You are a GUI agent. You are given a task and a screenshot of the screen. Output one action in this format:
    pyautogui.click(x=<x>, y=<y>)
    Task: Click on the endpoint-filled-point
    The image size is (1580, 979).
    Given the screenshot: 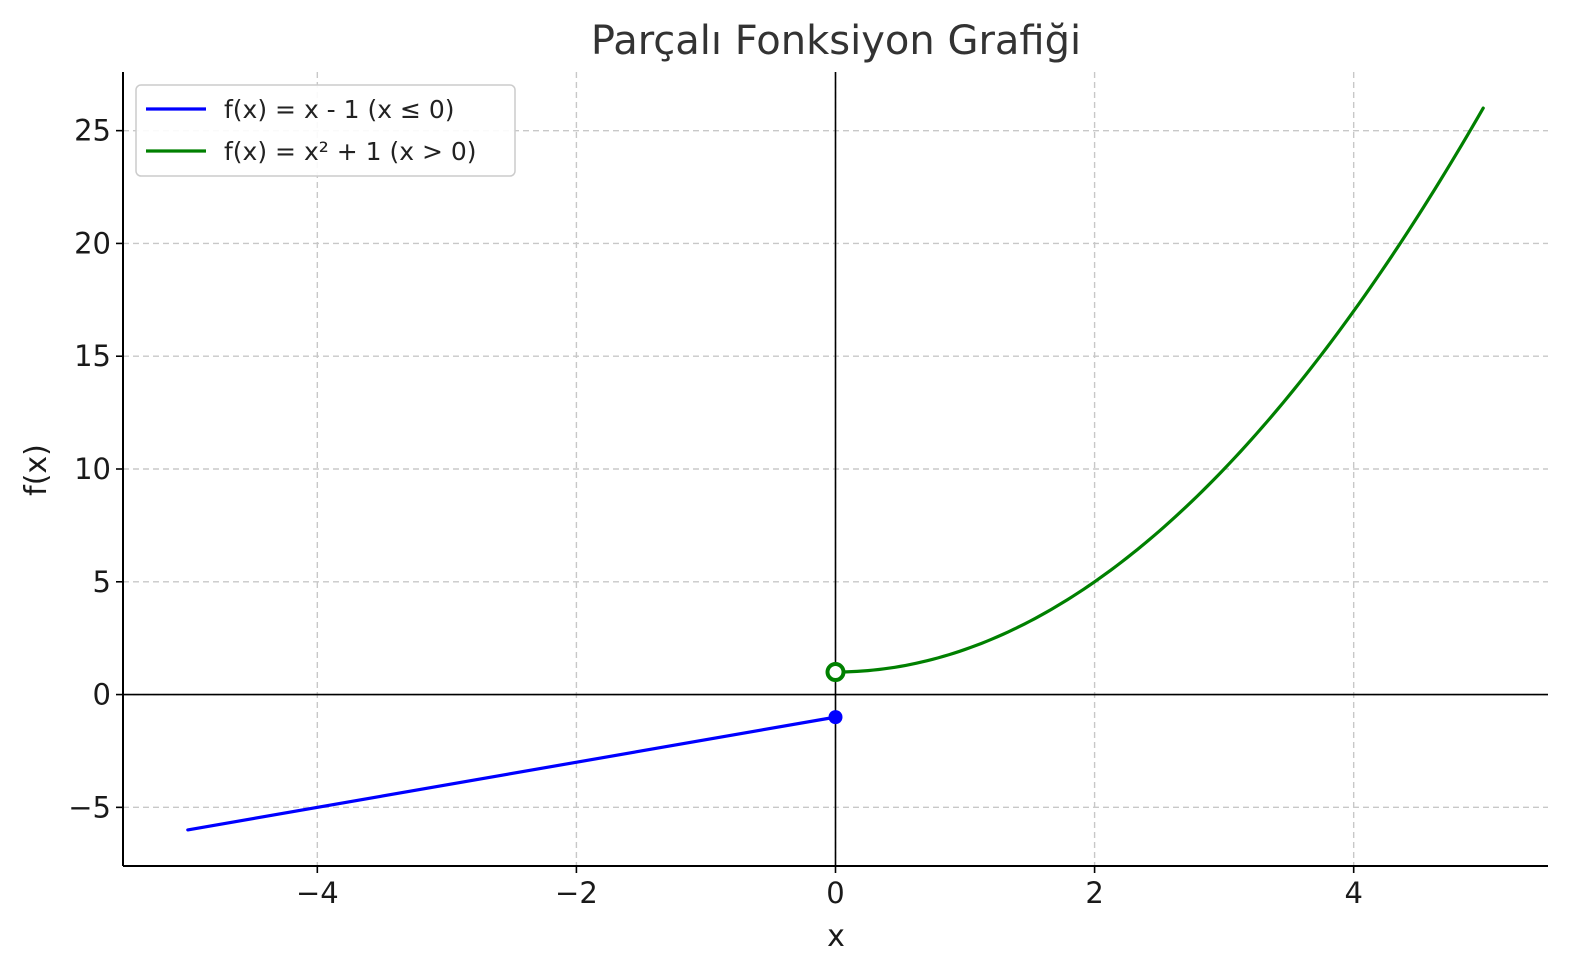 What is the action you would take?
    pyautogui.click(x=835, y=717)
    